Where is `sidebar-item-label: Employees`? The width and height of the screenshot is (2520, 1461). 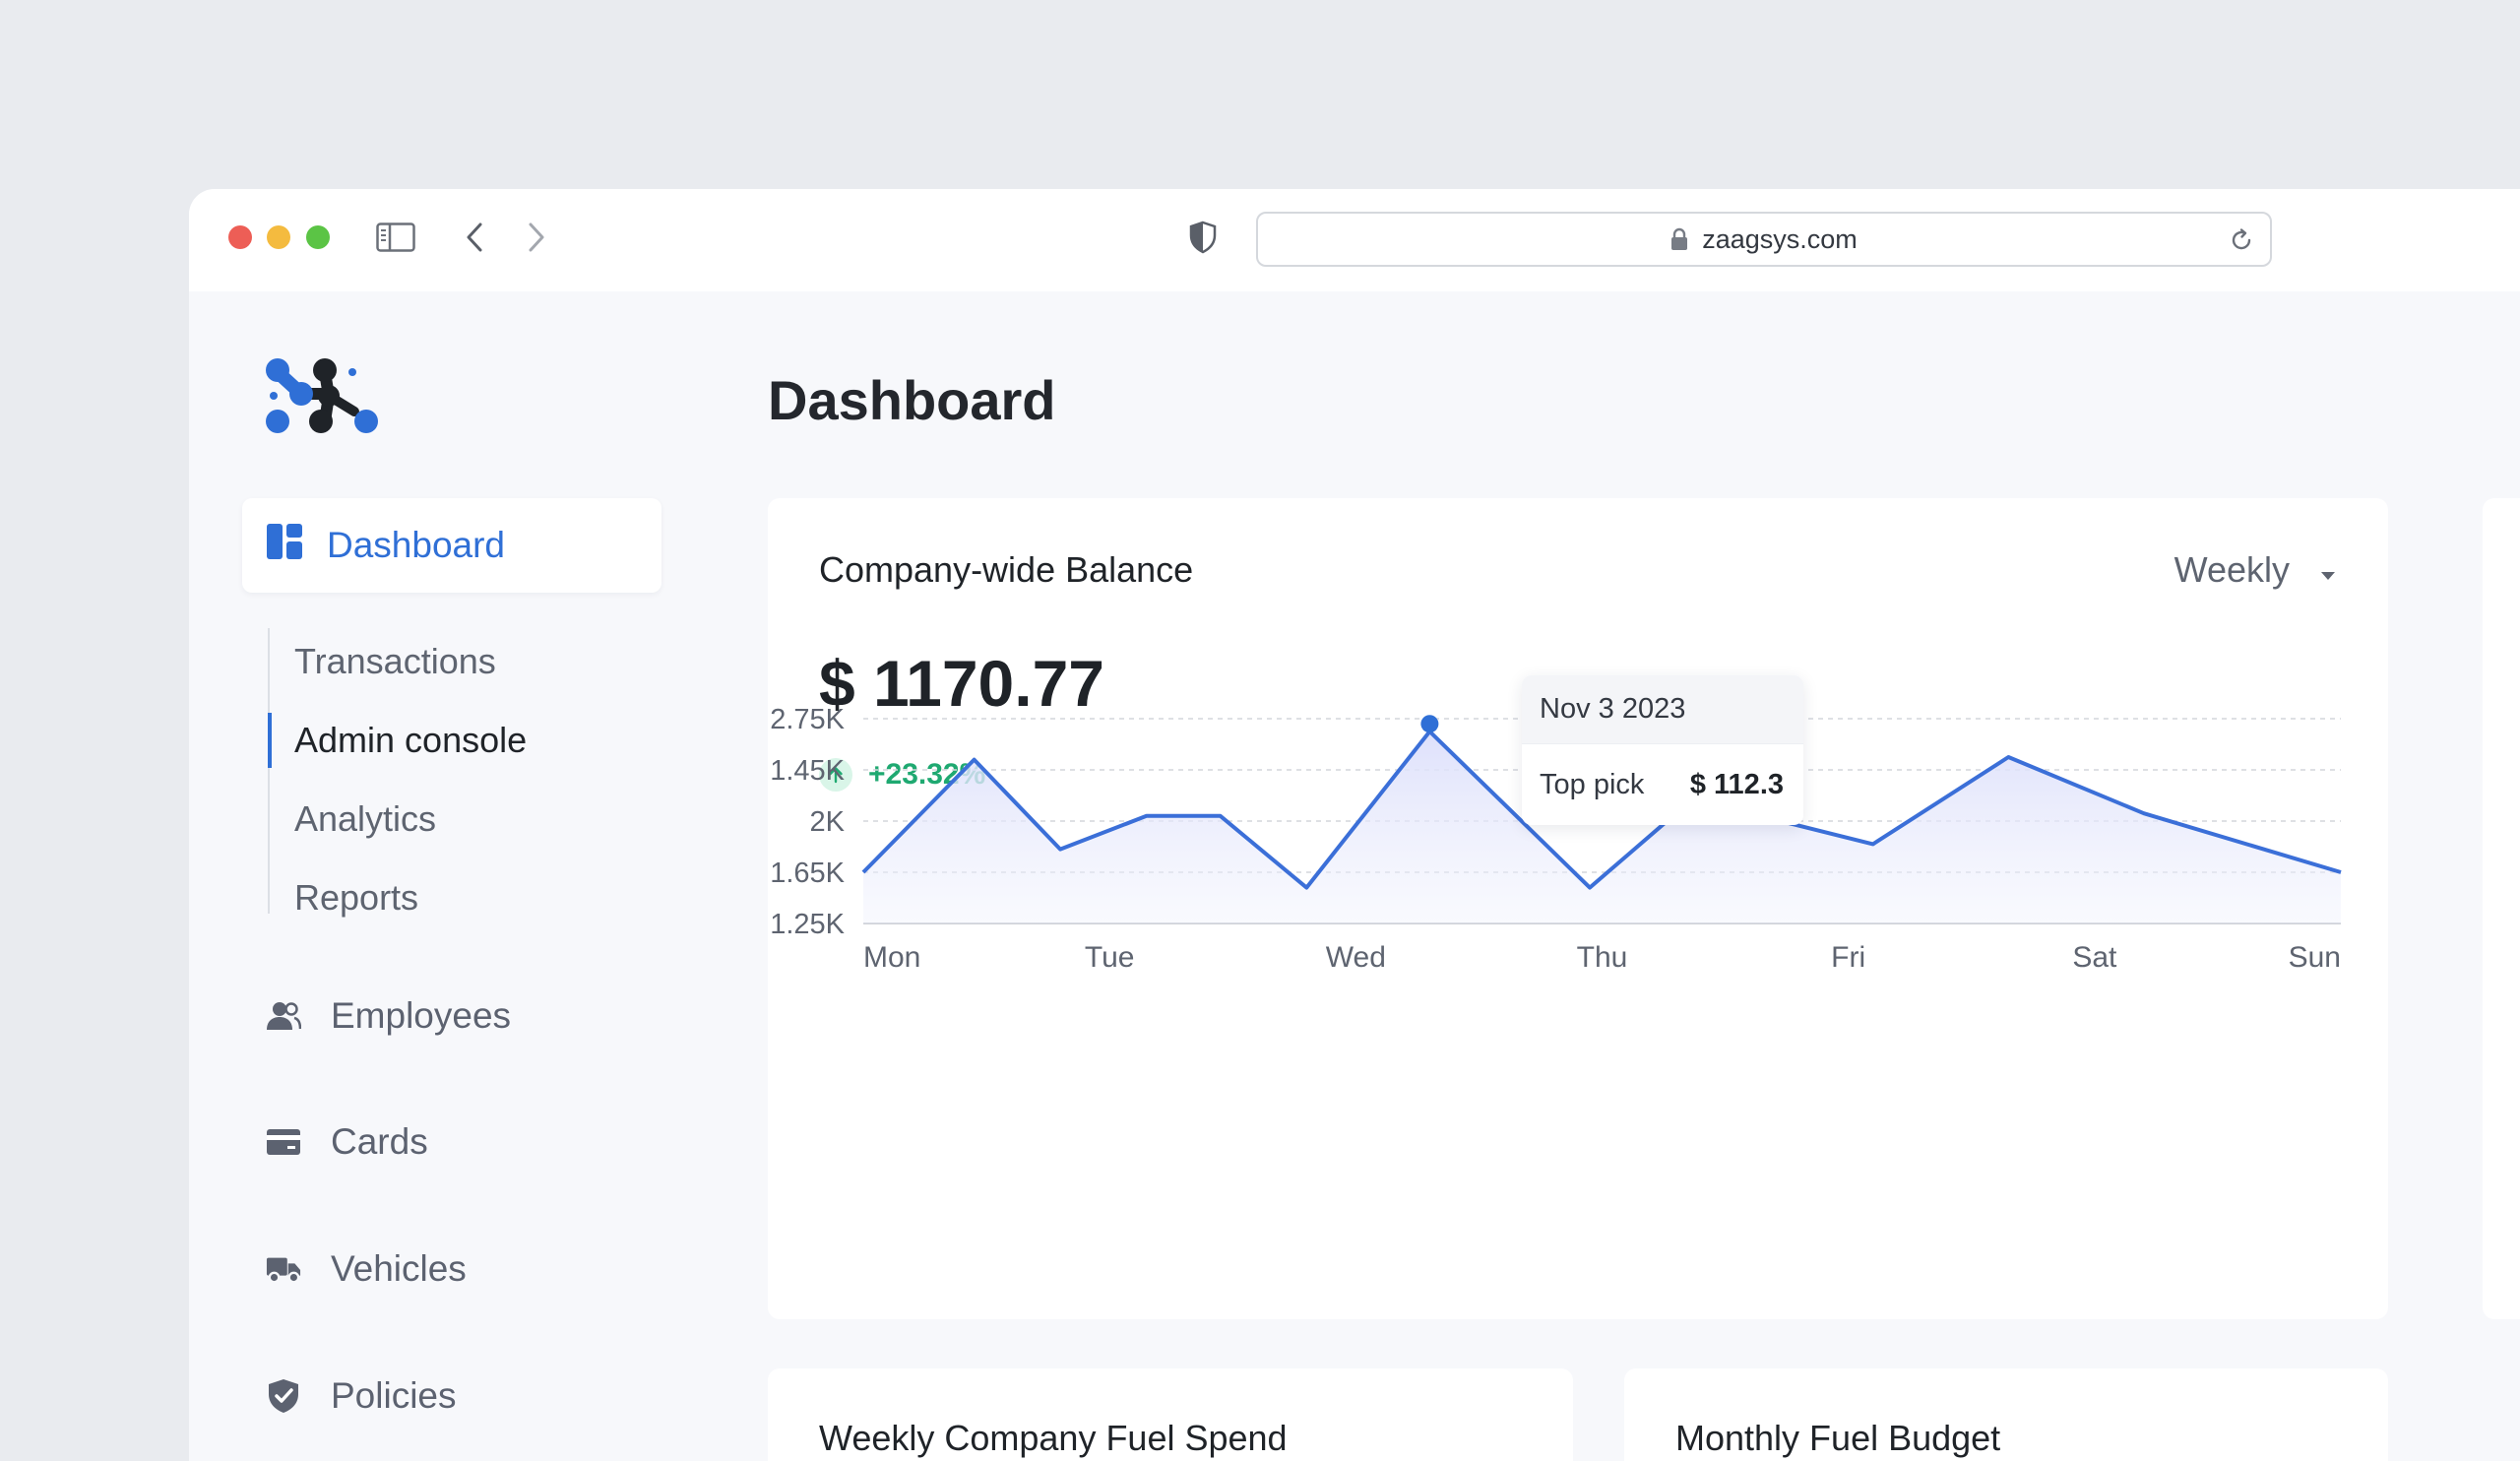
sidebar-item-label: Employees is located at coordinates (421, 1016).